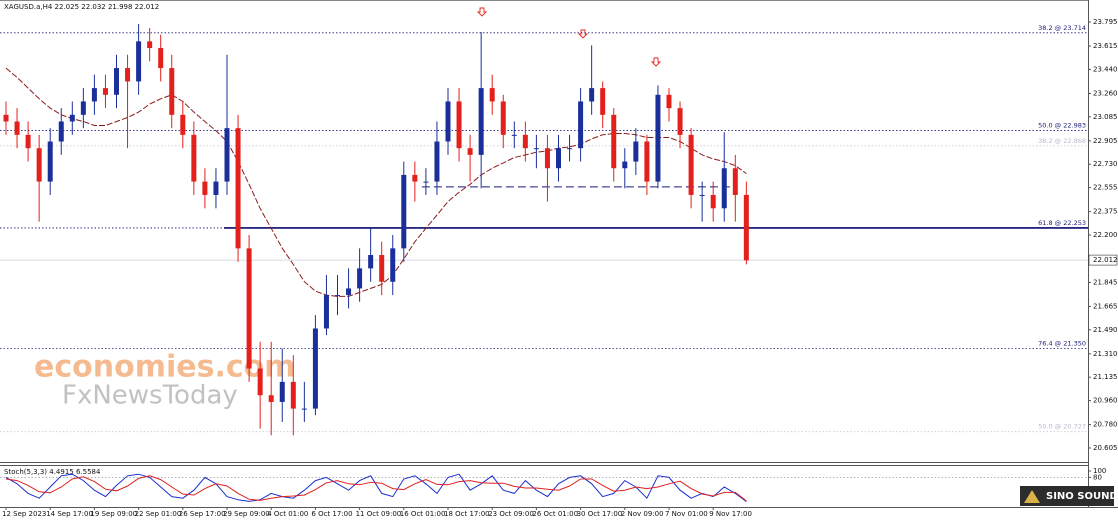 This screenshot has width=1118, height=521. Describe the element at coordinates (165, 367) in the screenshot. I see `watermark: economies.com` at that location.